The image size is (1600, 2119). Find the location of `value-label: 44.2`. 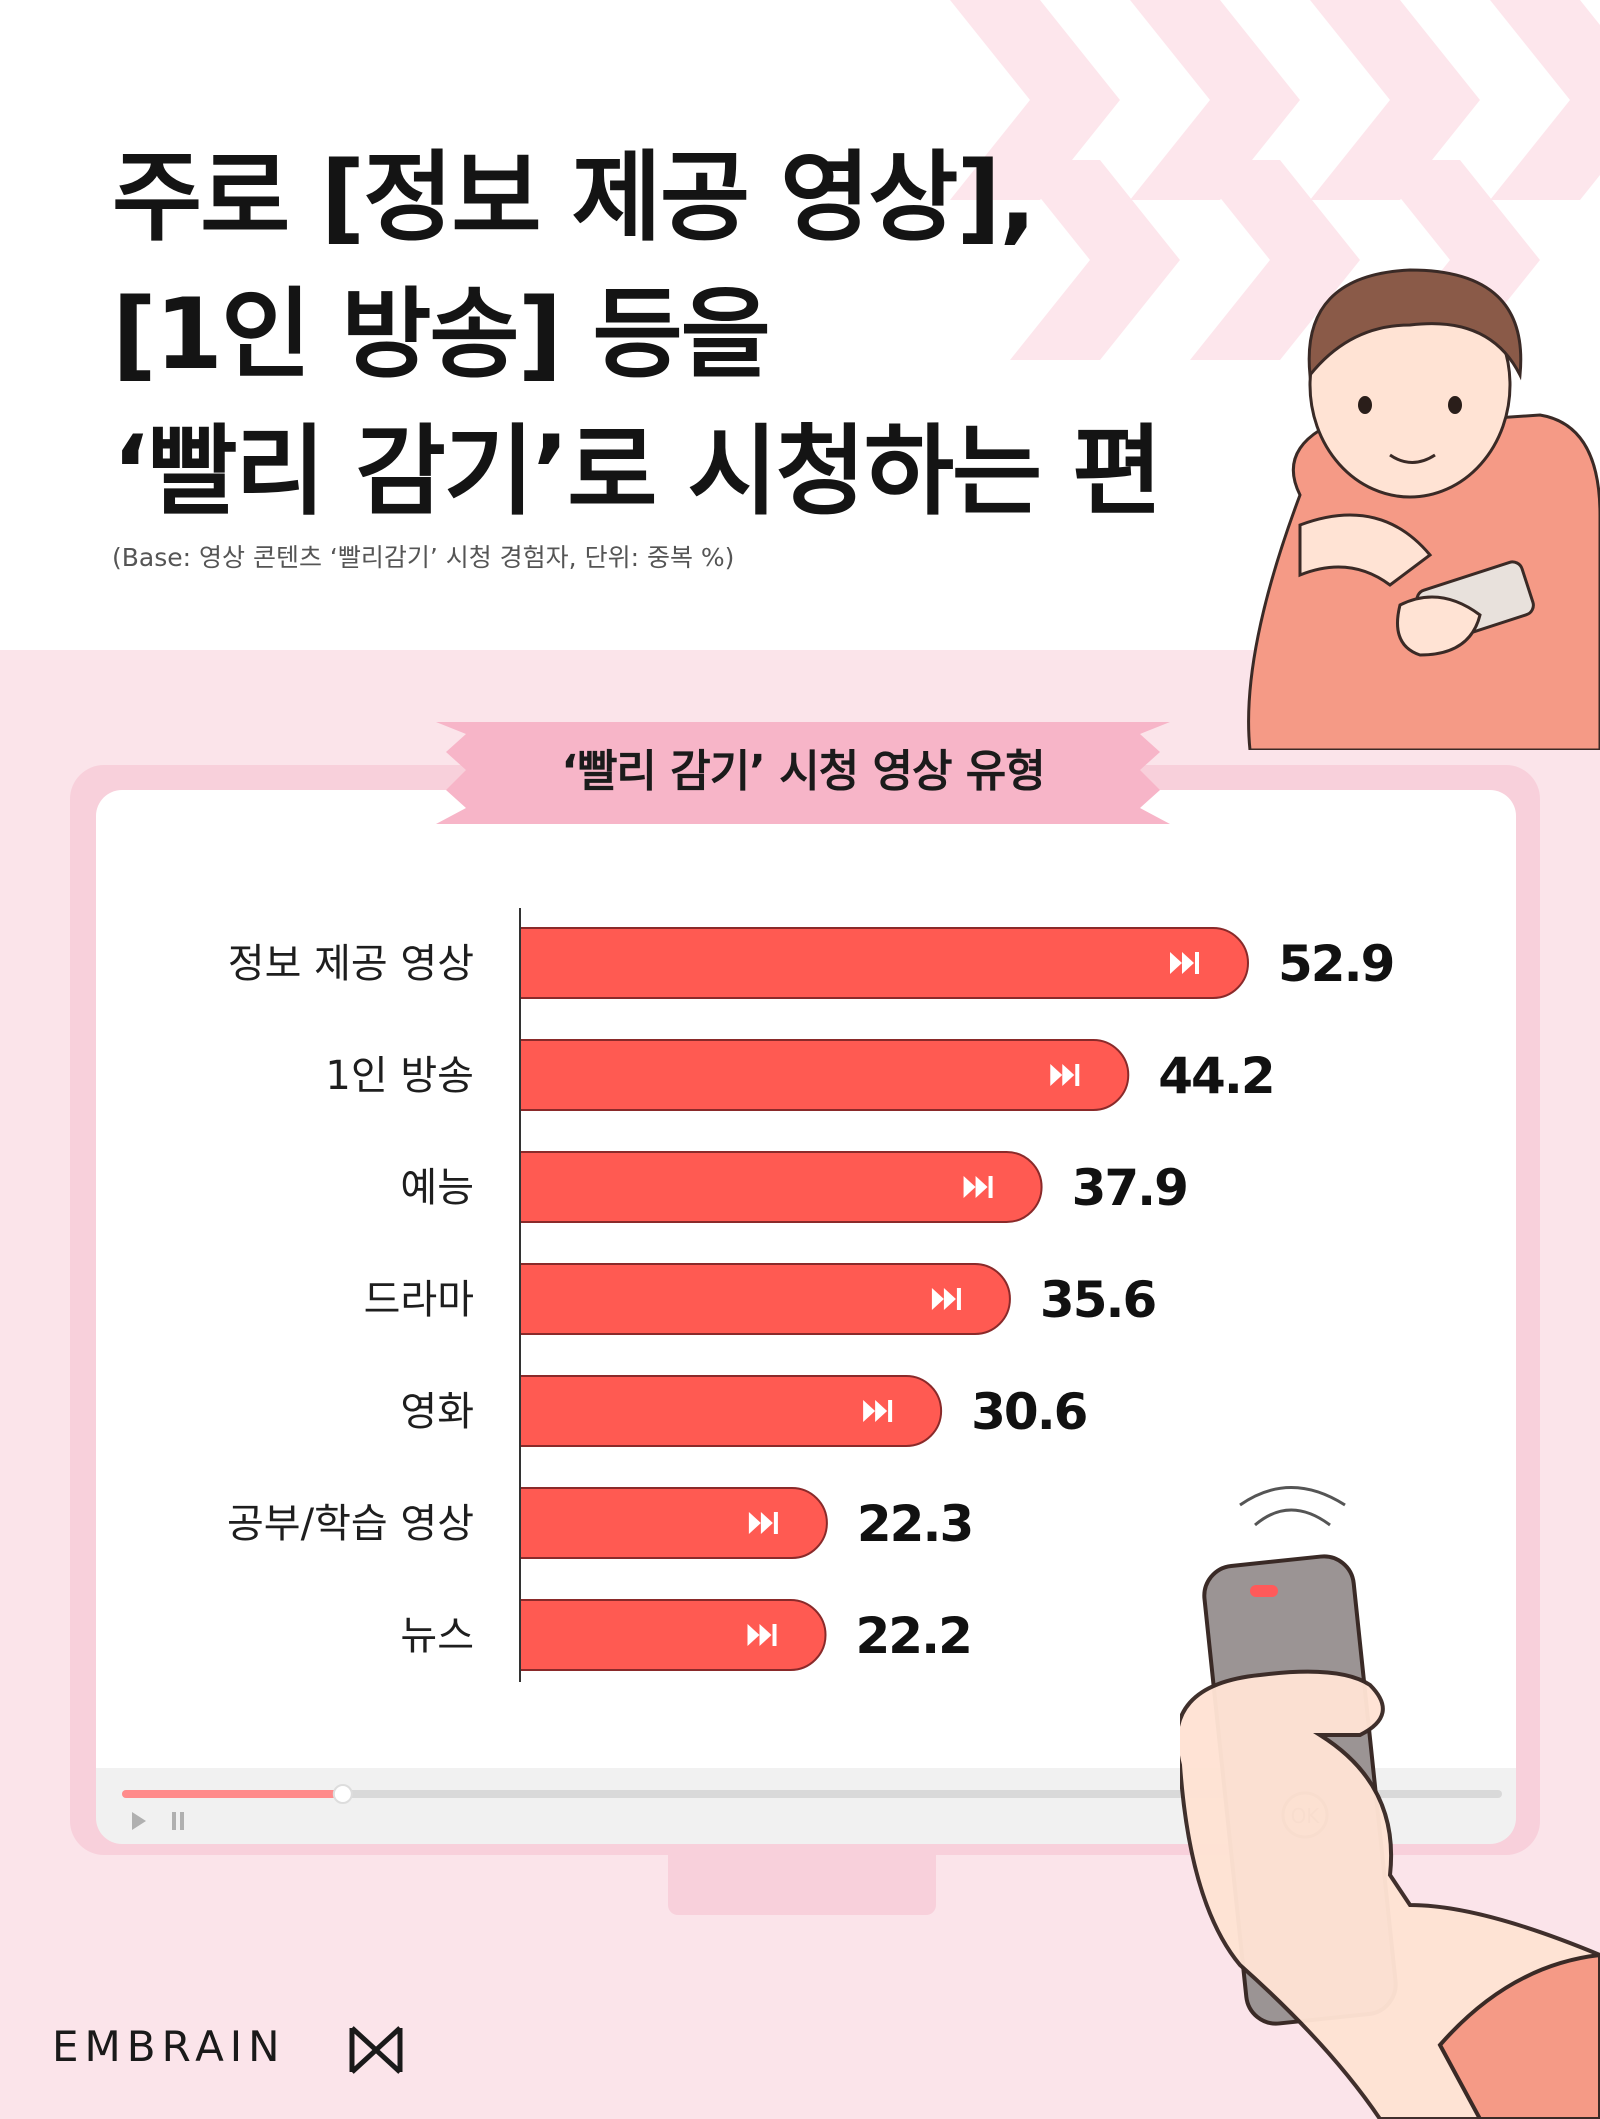

value-label: 44.2 is located at coordinates (1215, 1076).